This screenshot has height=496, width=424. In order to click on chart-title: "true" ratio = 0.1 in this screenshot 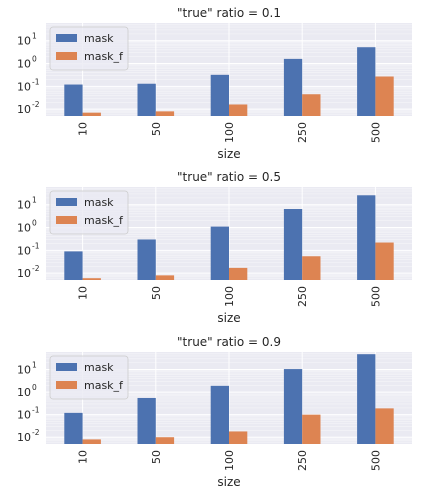, I will do `click(229, 13)`.